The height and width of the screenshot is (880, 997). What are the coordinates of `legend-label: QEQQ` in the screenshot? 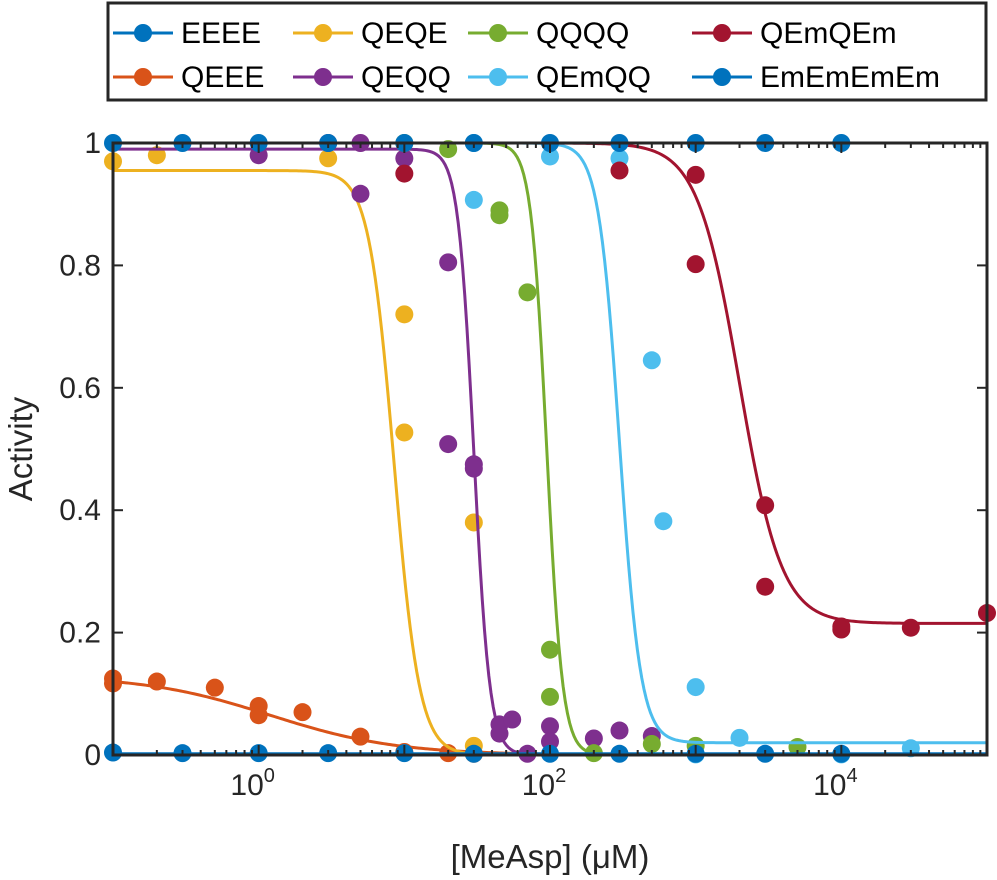 It's located at (406, 77).